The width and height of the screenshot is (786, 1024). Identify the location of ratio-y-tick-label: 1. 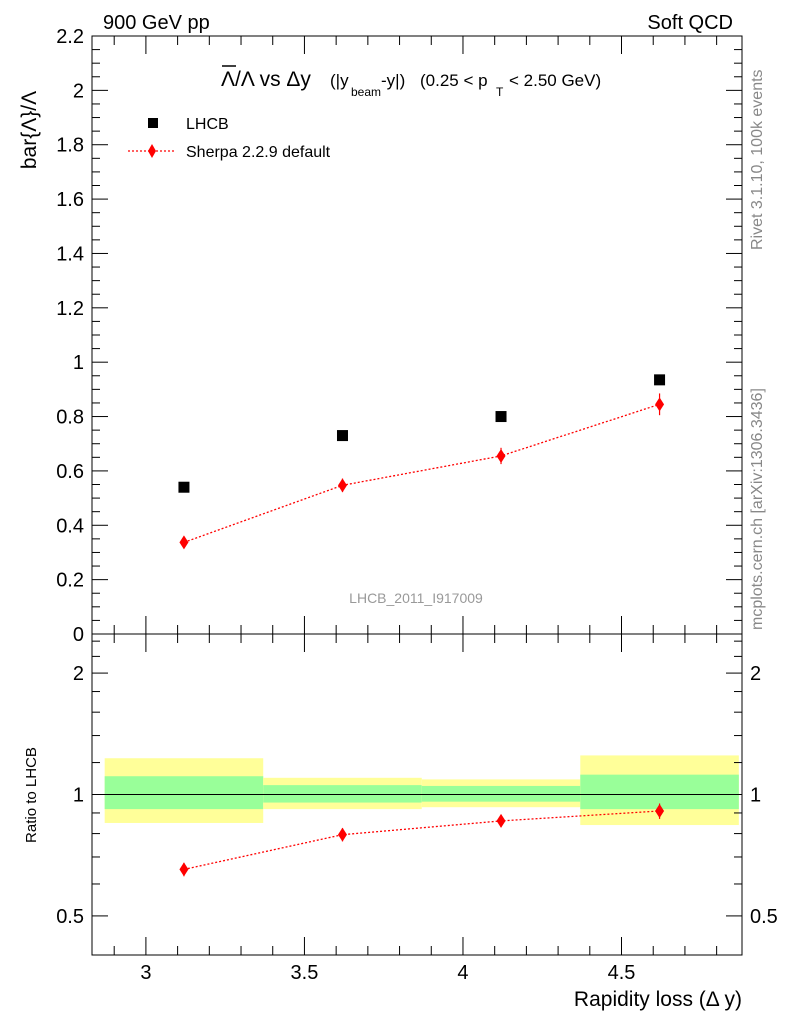
(78, 796).